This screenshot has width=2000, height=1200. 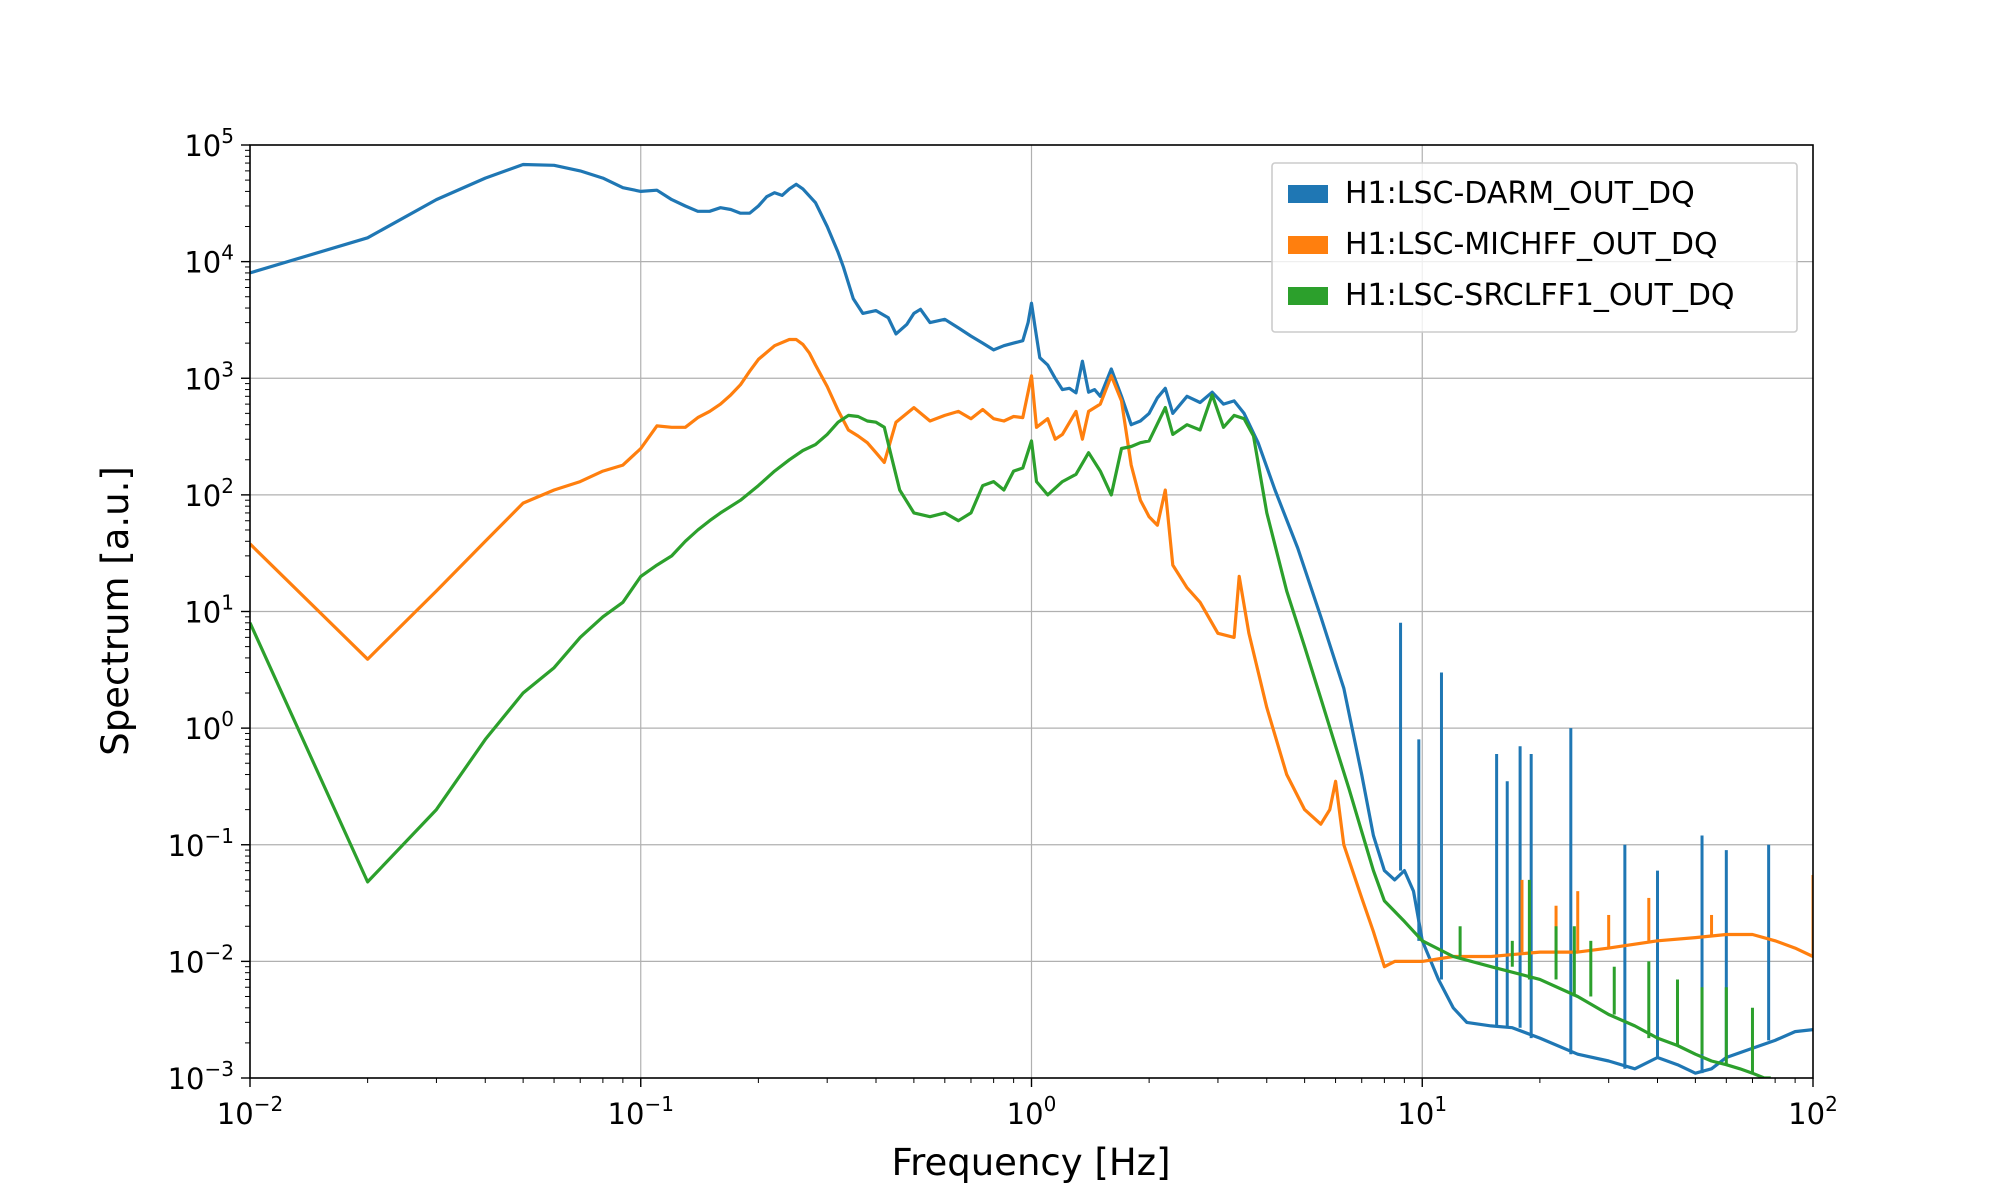 What do you see at coordinates (115, 611) in the screenshot?
I see `y-axis-label: Spectrum [a.u.]` at bounding box center [115, 611].